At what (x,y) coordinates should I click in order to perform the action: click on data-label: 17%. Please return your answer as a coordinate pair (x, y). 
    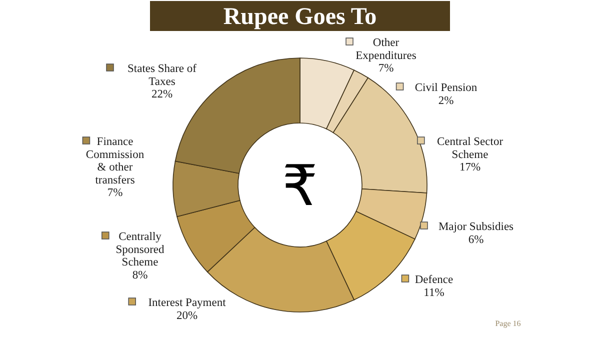
    Looking at the image, I should click on (470, 168).